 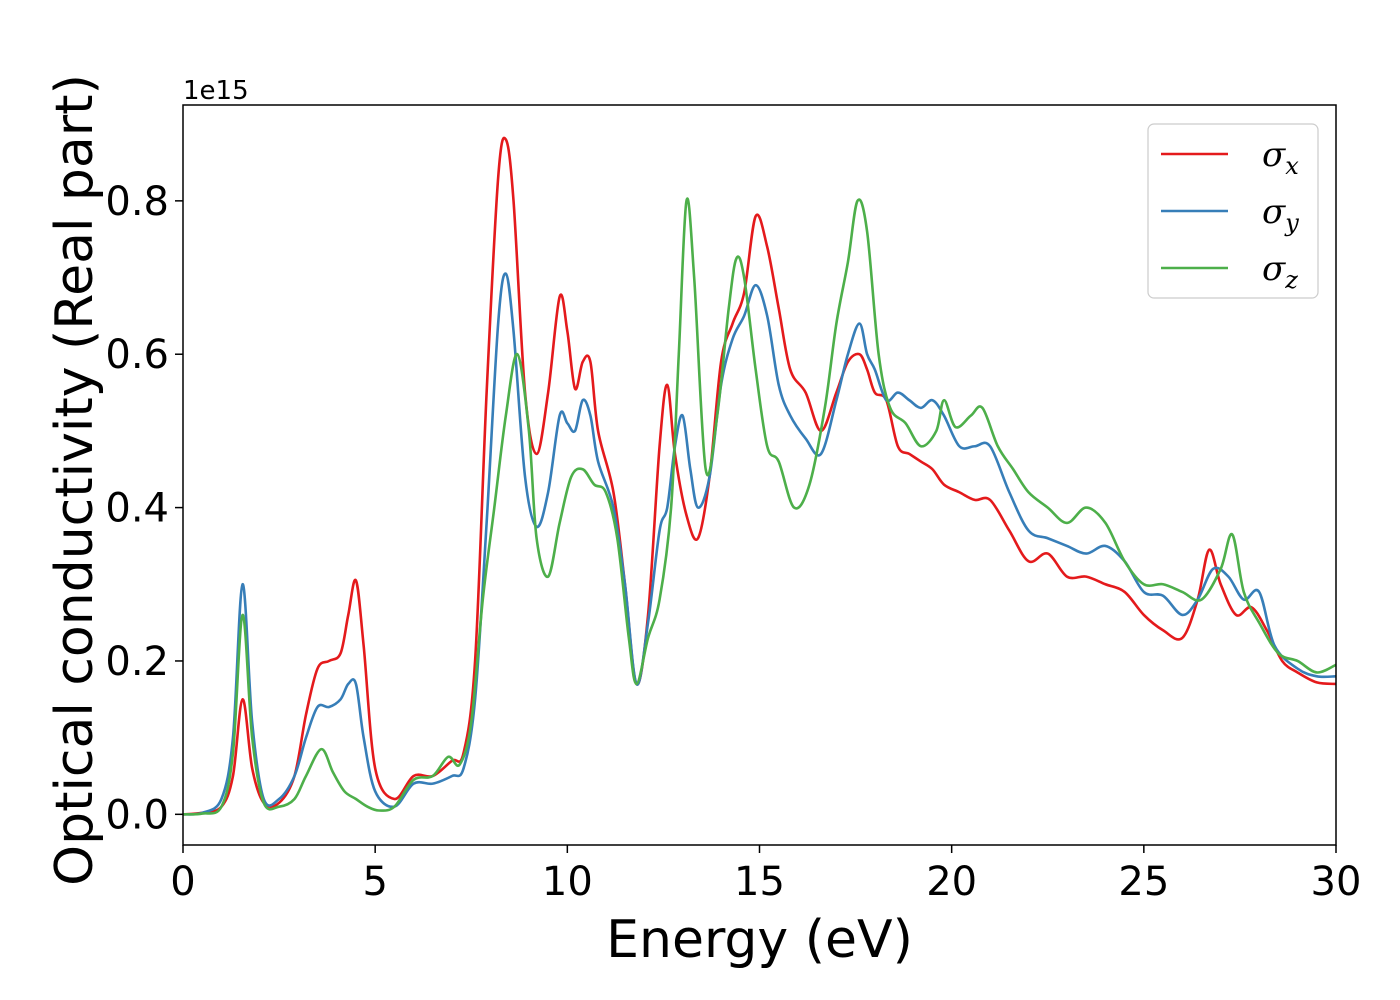 What do you see at coordinates (1233, 211) in the screenshot?
I see `legend-box` at bounding box center [1233, 211].